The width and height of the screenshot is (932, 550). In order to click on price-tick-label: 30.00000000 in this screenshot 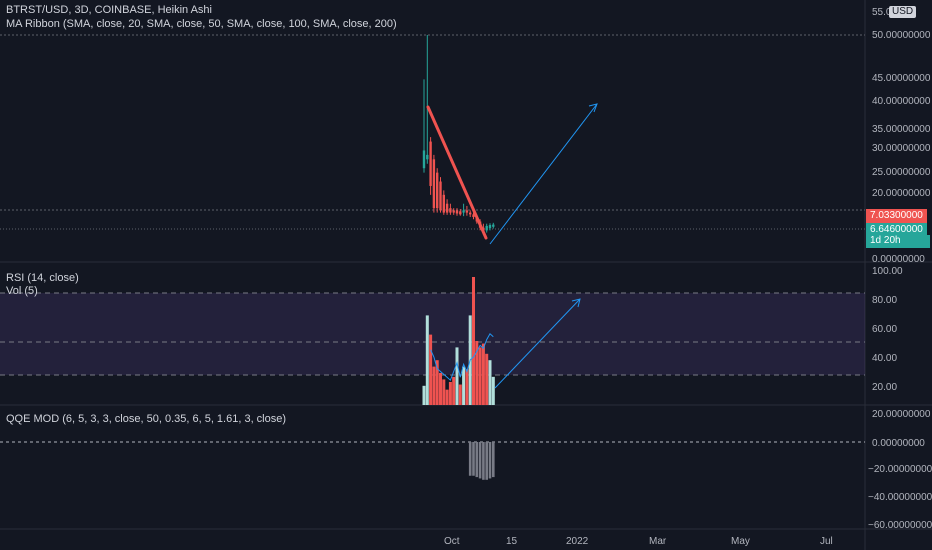, I will do `click(901, 148)`.